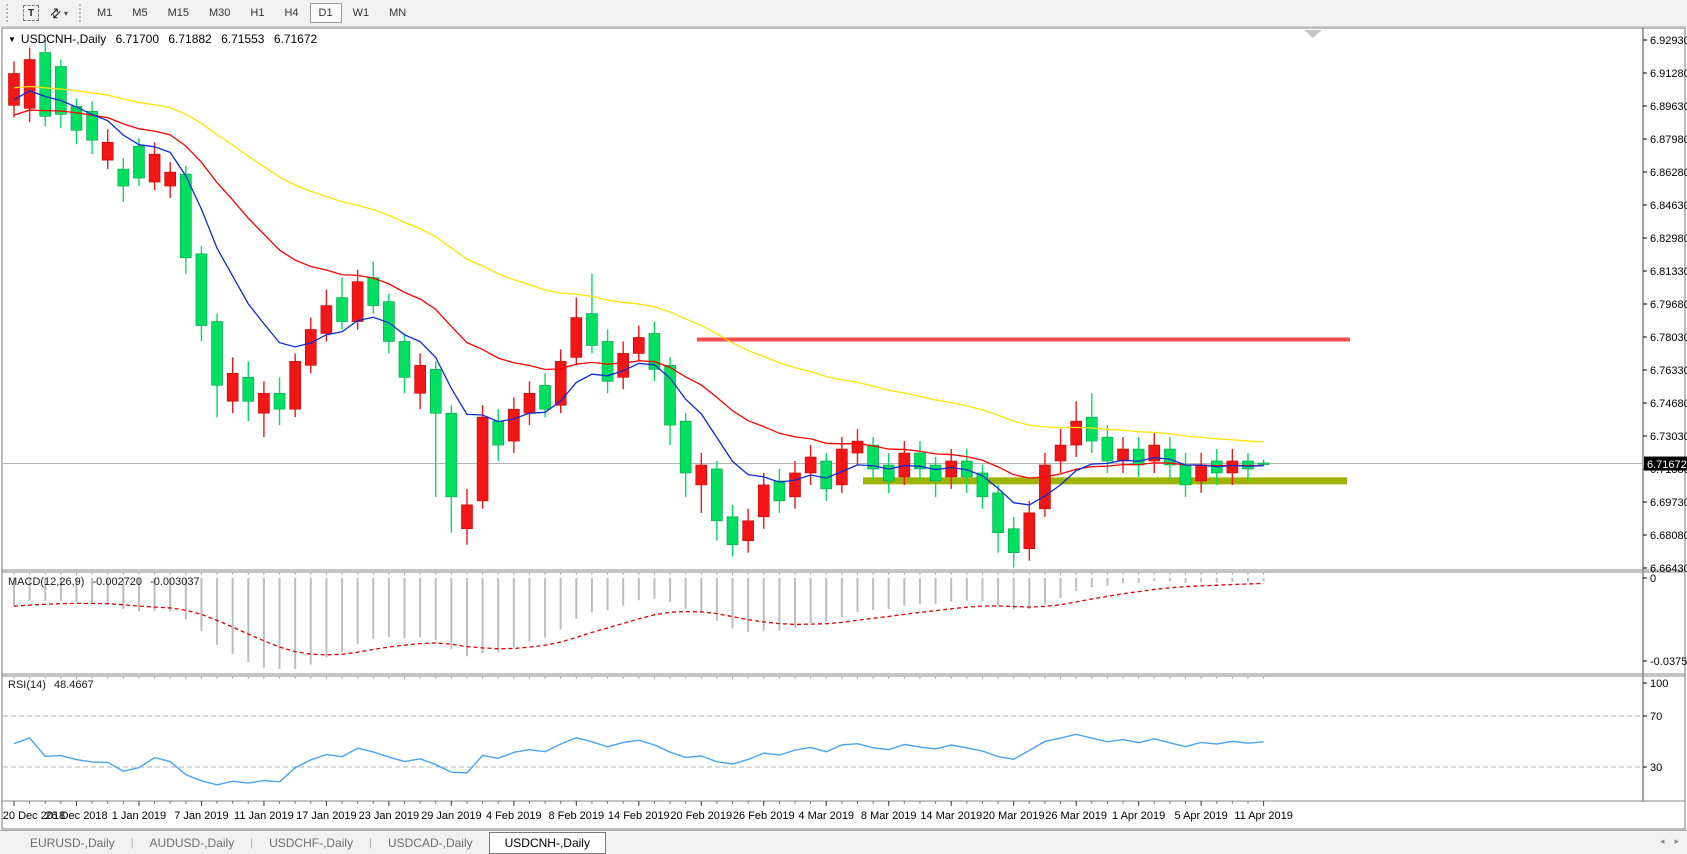 The image size is (1687, 854). What do you see at coordinates (889, 816) in the screenshot?
I see `svg-text: 8 Mar 2019` at bounding box center [889, 816].